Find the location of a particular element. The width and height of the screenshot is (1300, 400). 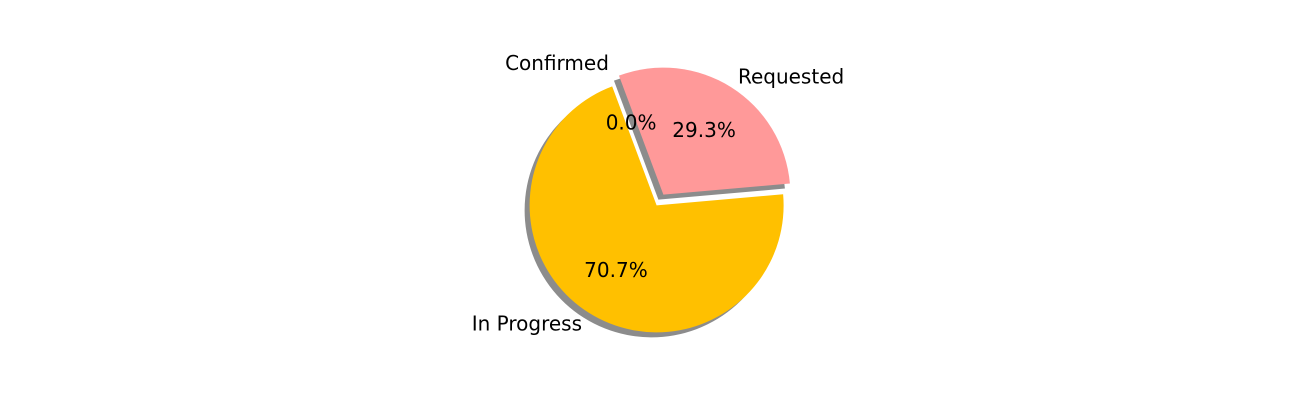

percent-requested: 29.3% is located at coordinates (704, 130).